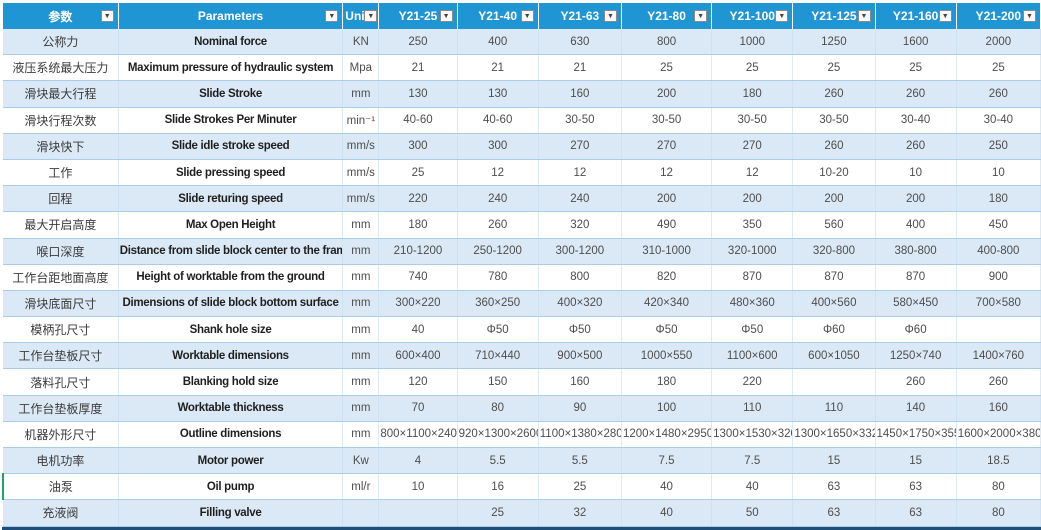  I want to click on value-cell: 4, so click(418, 461).